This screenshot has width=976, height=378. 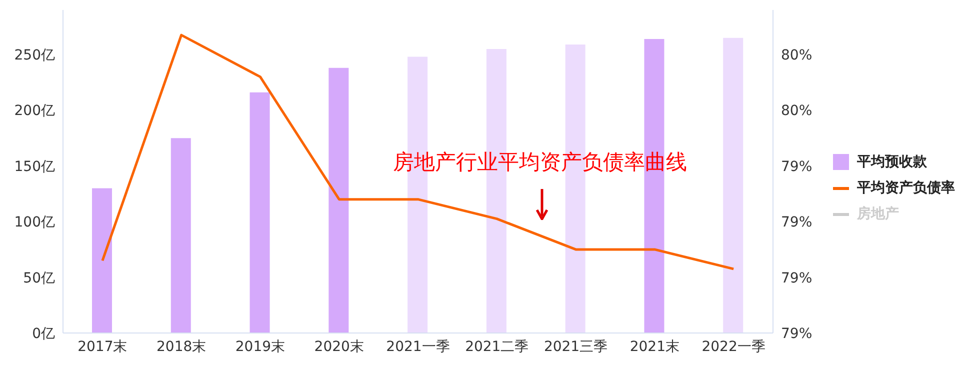 I want to click on annotation: 房地产行业平均资产负债率曲线, so click(x=540, y=162).